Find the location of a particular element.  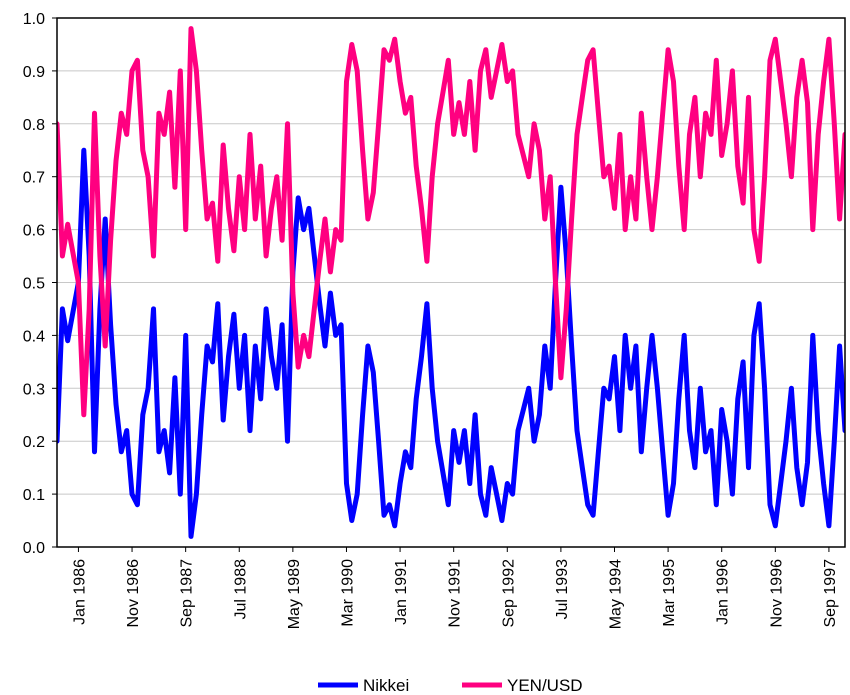

x-tick-label: Sep 1997 is located at coordinates (830, 593).